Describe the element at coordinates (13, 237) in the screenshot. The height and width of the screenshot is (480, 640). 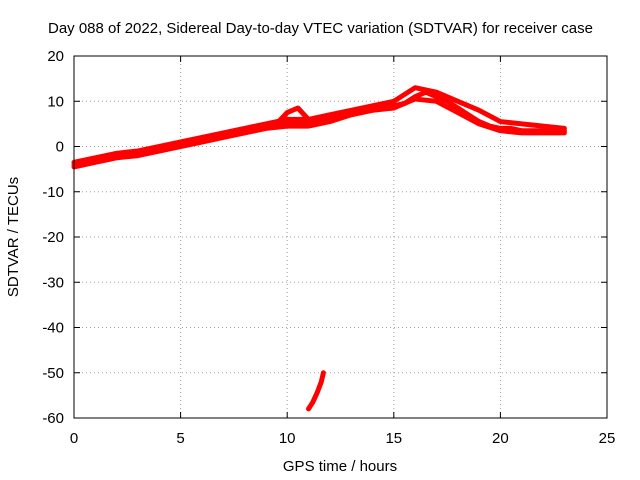
I see `y-axis-label: SDTVAR / TECUs` at that location.